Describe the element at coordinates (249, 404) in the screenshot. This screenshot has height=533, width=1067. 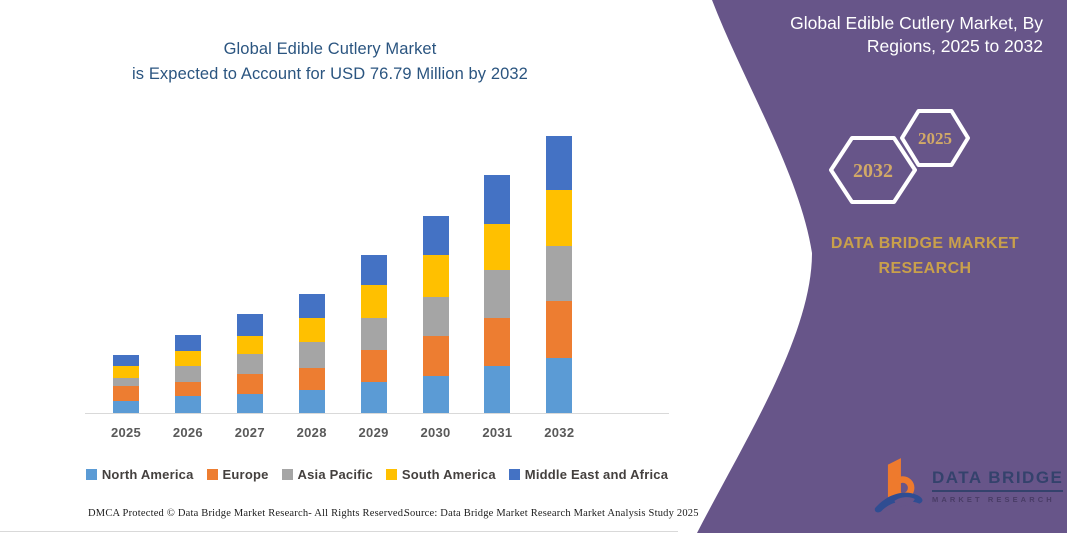
I see `bar-segment-2027-north-america` at that location.